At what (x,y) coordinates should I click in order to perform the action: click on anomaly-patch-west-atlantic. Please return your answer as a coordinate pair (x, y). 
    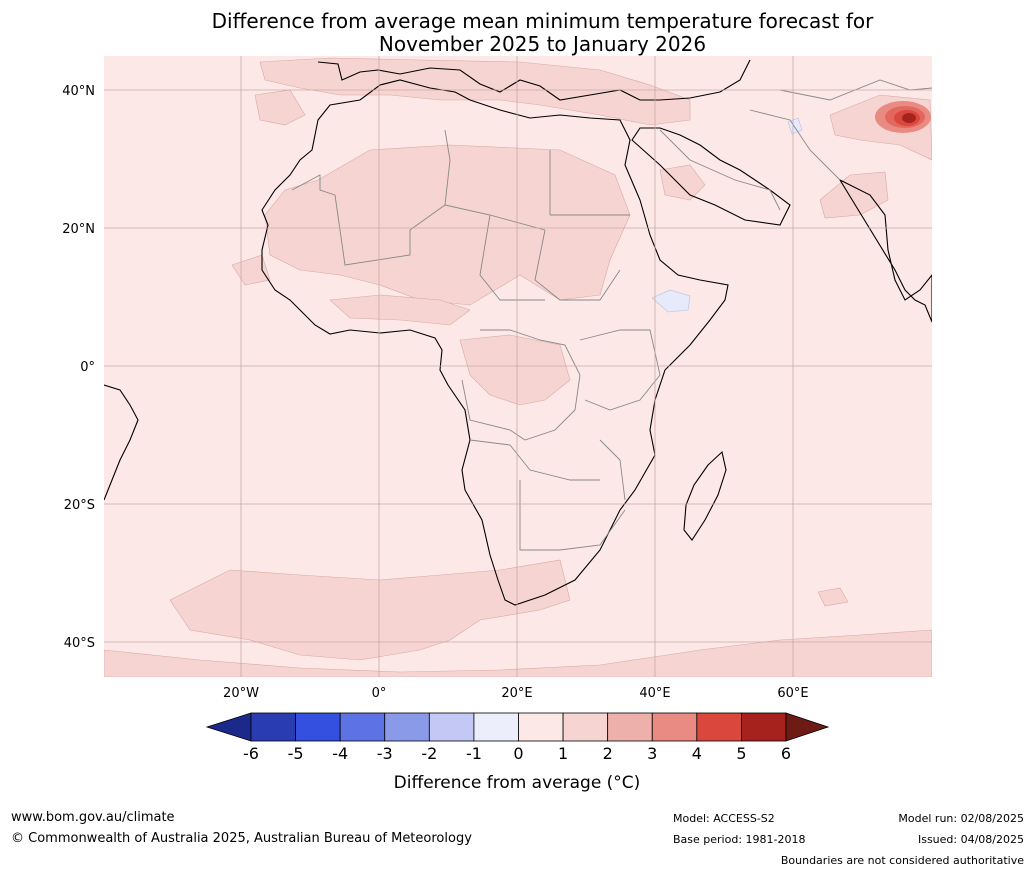
    Looking at the image, I should click on (280, 107).